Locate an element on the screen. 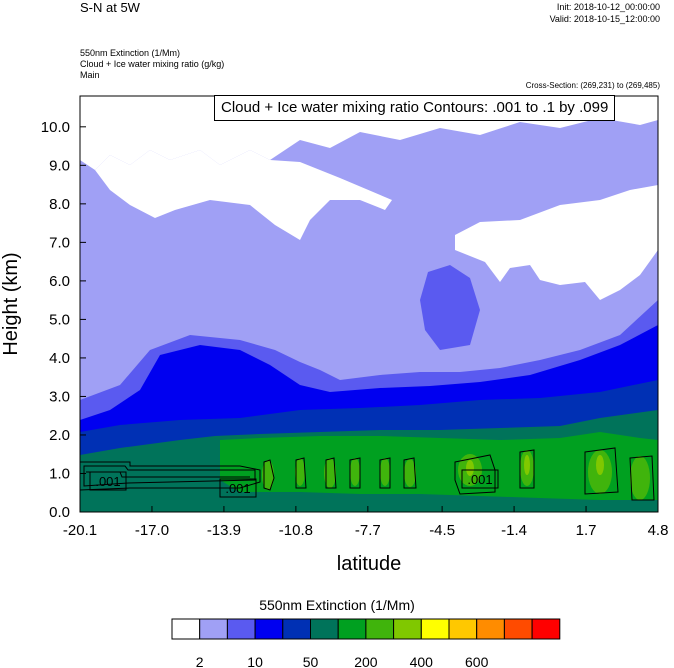 The image size is (674, 668). y-tick-label: 8.0 is located at coordinates (59, 204).